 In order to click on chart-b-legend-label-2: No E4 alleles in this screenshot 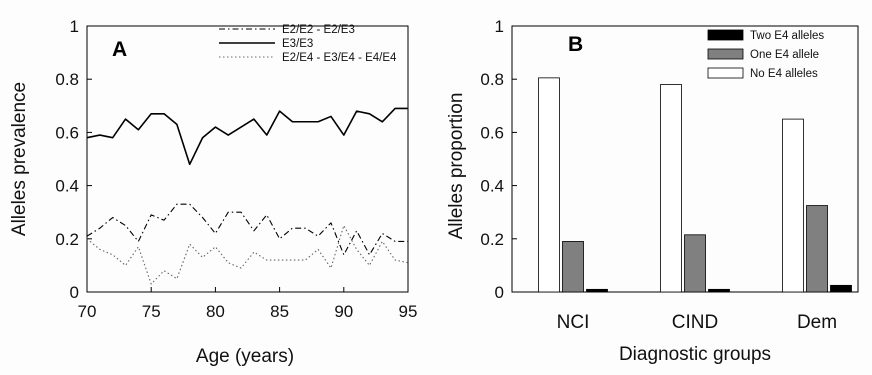, I will do `click(784, 74)`.